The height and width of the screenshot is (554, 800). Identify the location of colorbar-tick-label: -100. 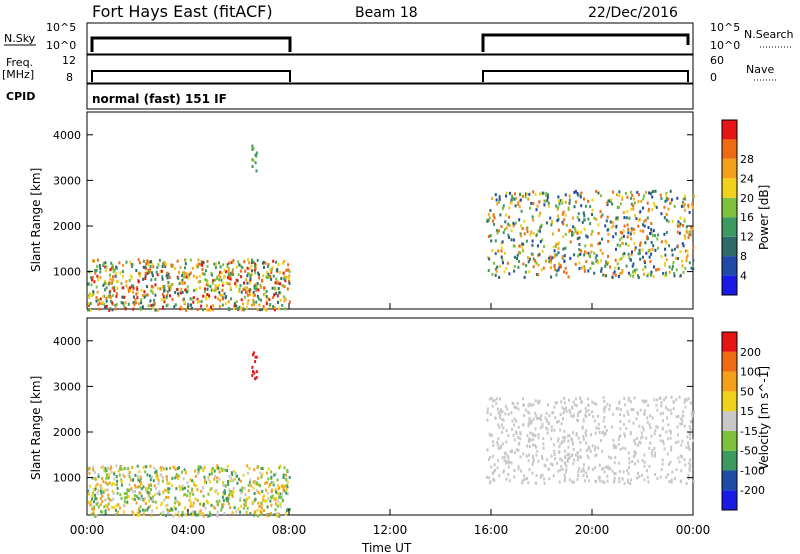
(752, 470).